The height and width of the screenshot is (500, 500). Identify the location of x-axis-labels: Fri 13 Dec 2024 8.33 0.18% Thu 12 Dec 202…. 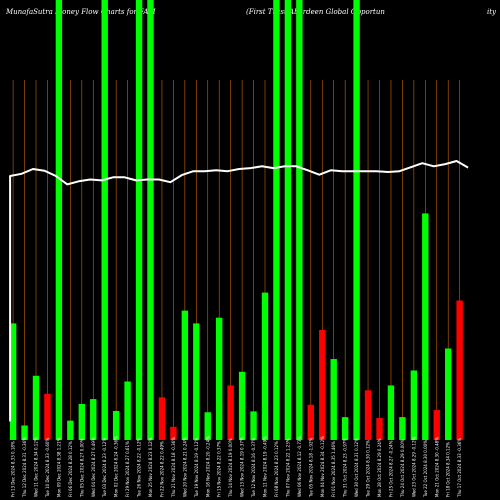
(237, 467).